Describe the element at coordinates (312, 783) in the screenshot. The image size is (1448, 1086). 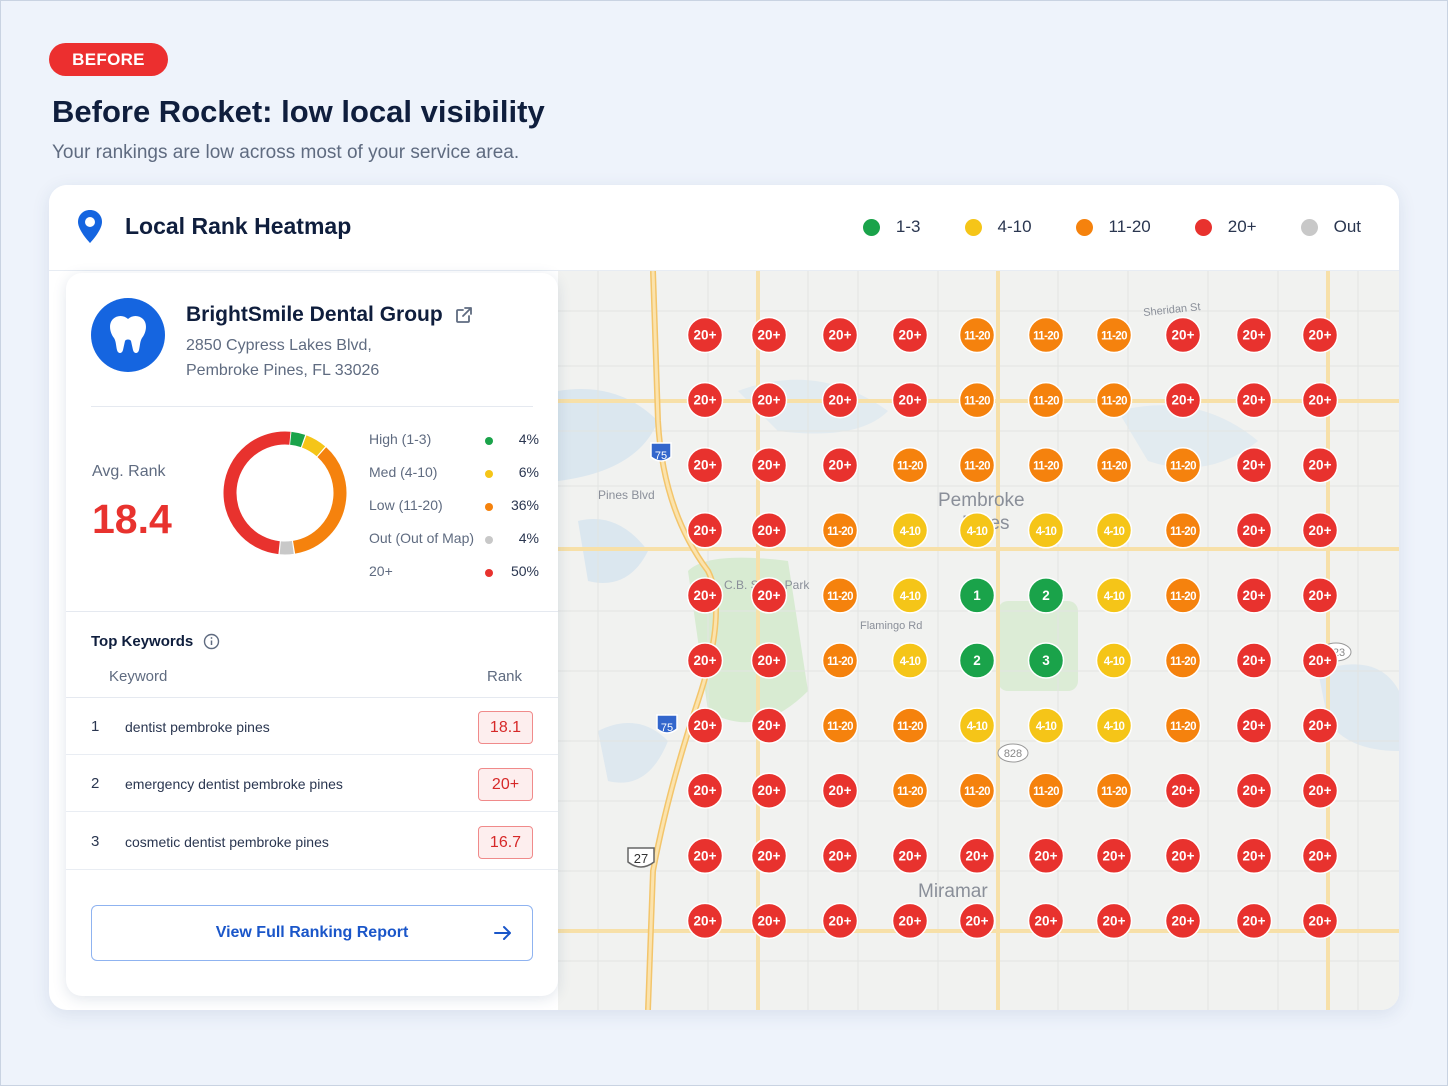
I see `keyword-row: 2 emergency dentist pembroke pines 20+` at that location.